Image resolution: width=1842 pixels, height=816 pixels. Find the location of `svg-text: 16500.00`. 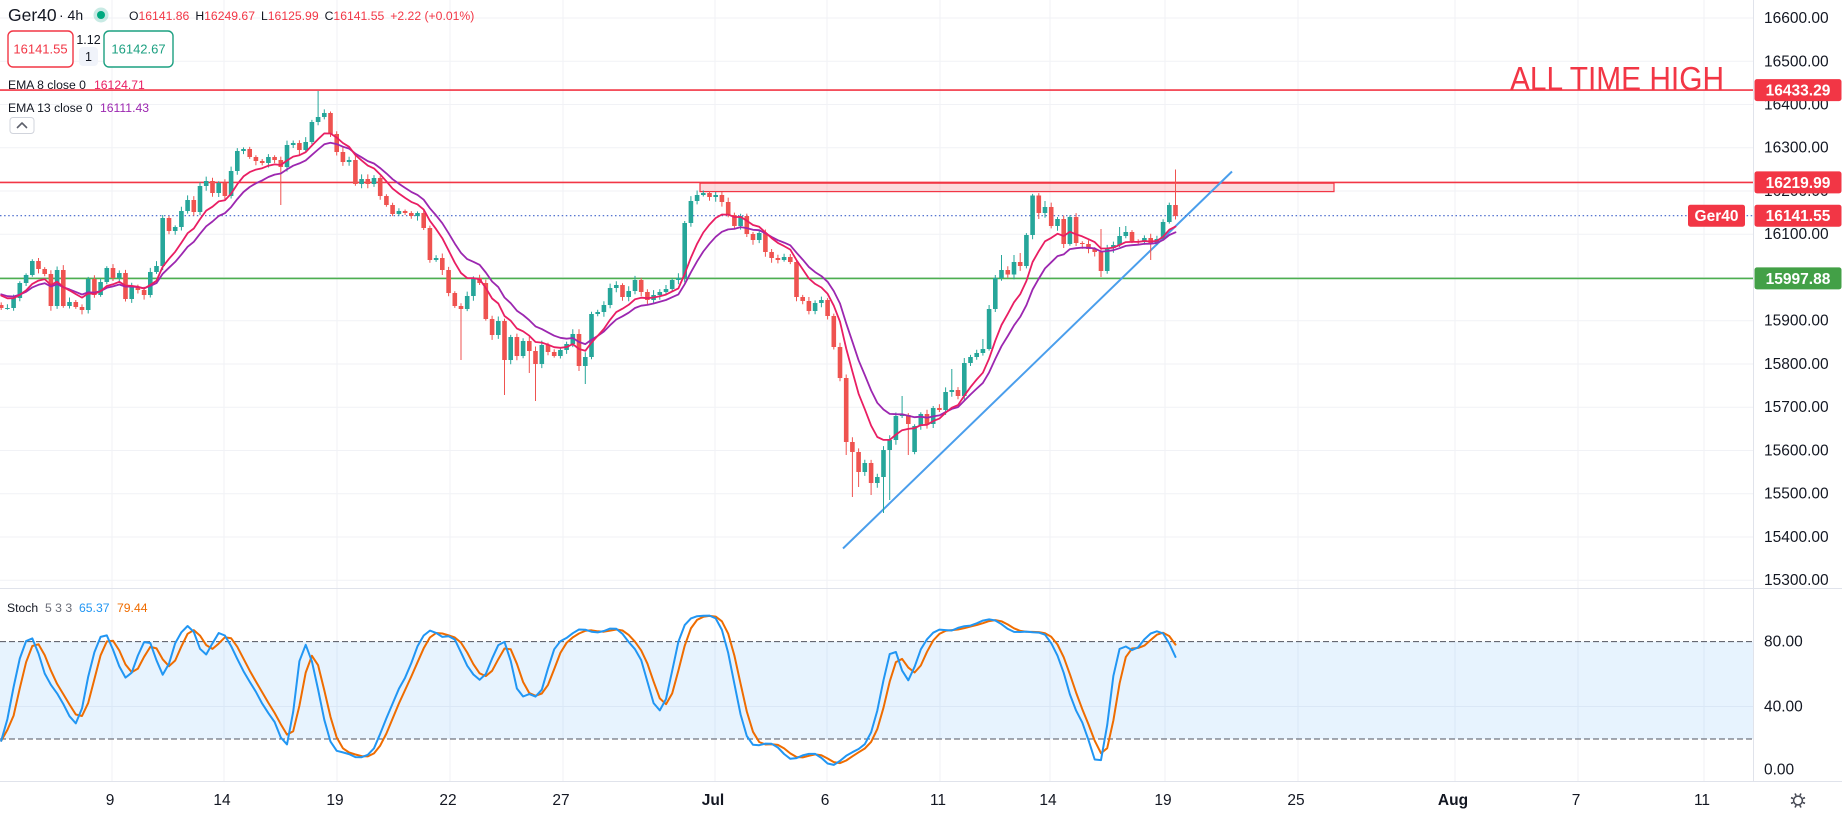

svg-text: 16500.00 is located at coordinates (1796, 61).